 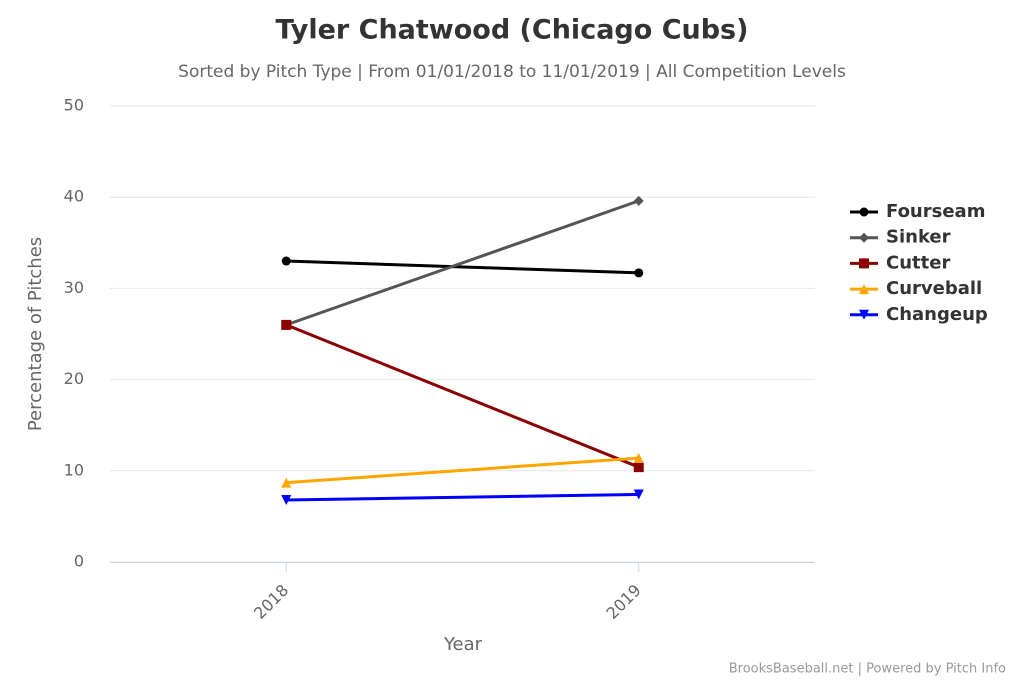 I want to click on y-tick-label: 30, so click(x=74, y=287).